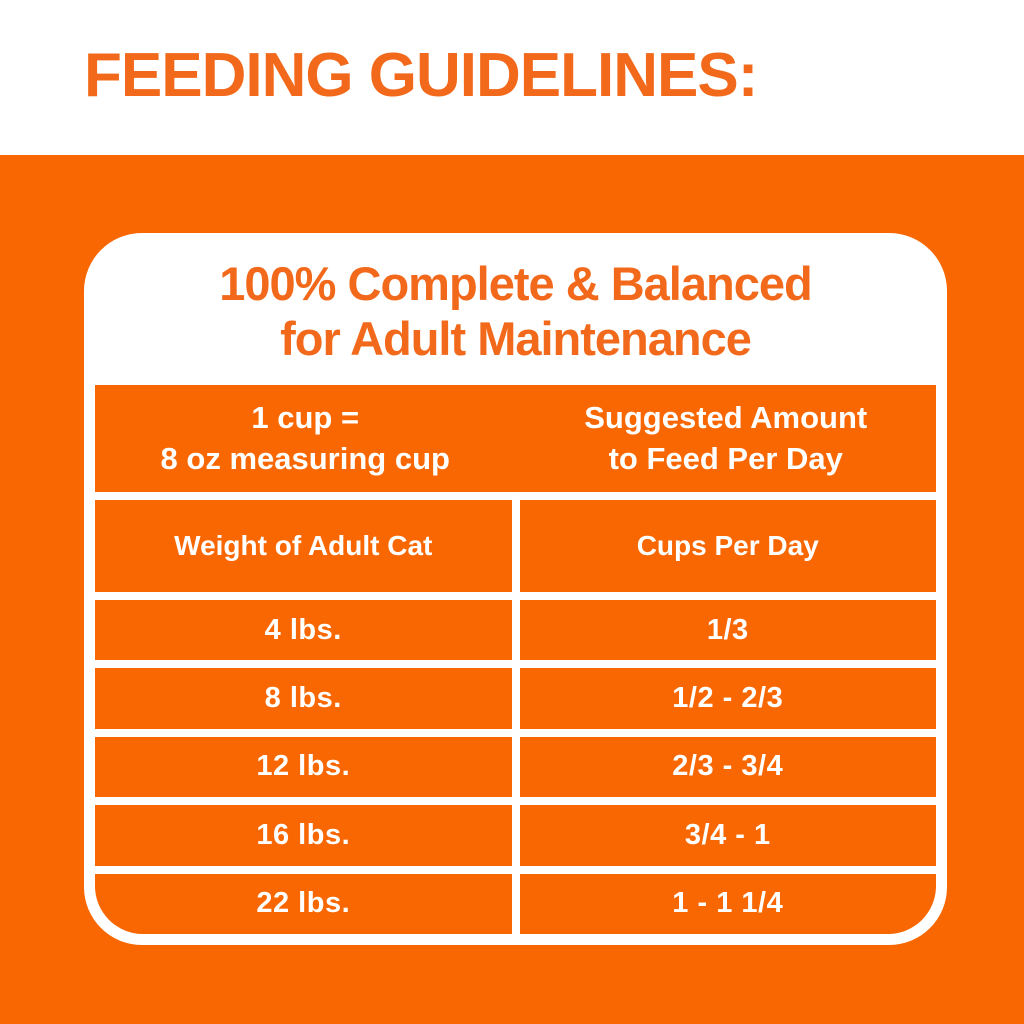 This screenshot has height=1024, width=1024. Describe the element at coordinates (516, 338) in the screenshot. I see `card-heading-line2: for Adult Maintenance` at that location.